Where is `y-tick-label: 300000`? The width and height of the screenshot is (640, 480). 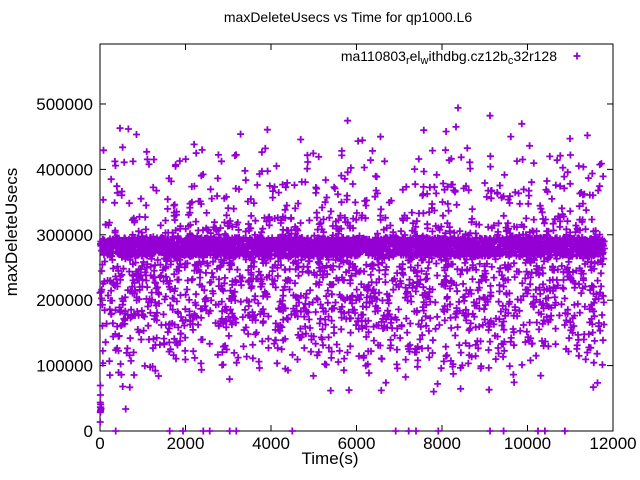
y-tick-label: 300000 is located at coordinates (64, 235).